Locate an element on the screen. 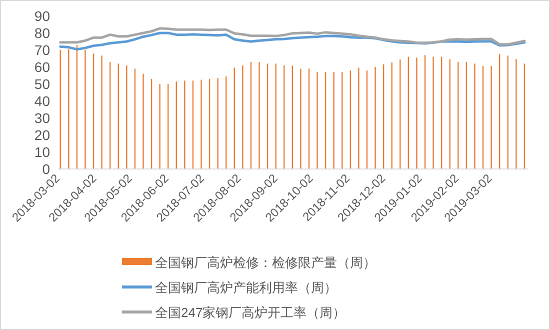 The height and width of the screenshot is (330, 550). y-tick-label: 30 is located at coordinates (42, 118).